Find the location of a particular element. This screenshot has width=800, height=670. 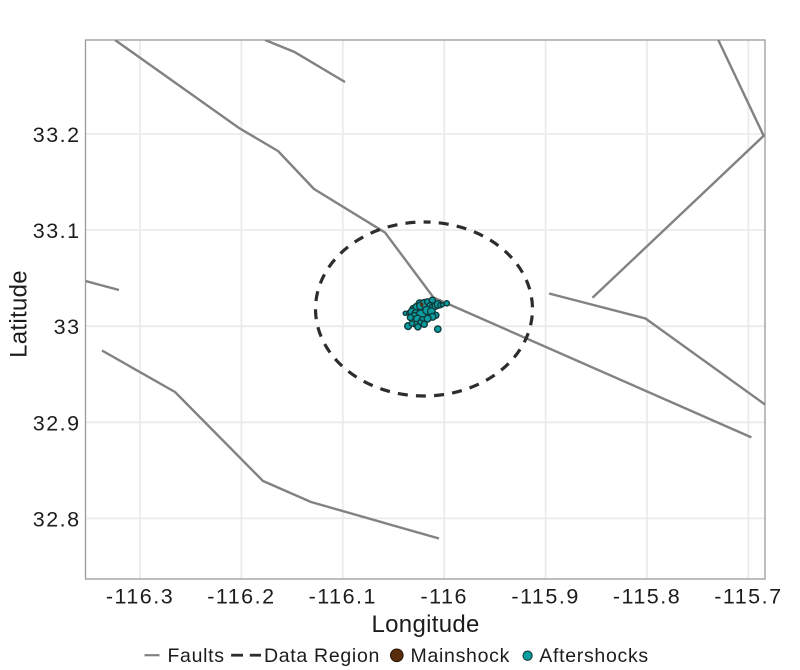

svg-text: 33.2 is located at coordinates (57, 135).